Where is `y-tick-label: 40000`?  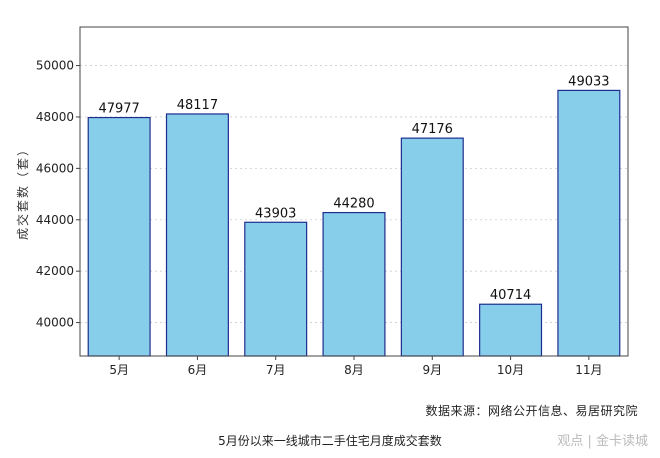
y-tick-label: 40000 is located at coordinates (55, 323).